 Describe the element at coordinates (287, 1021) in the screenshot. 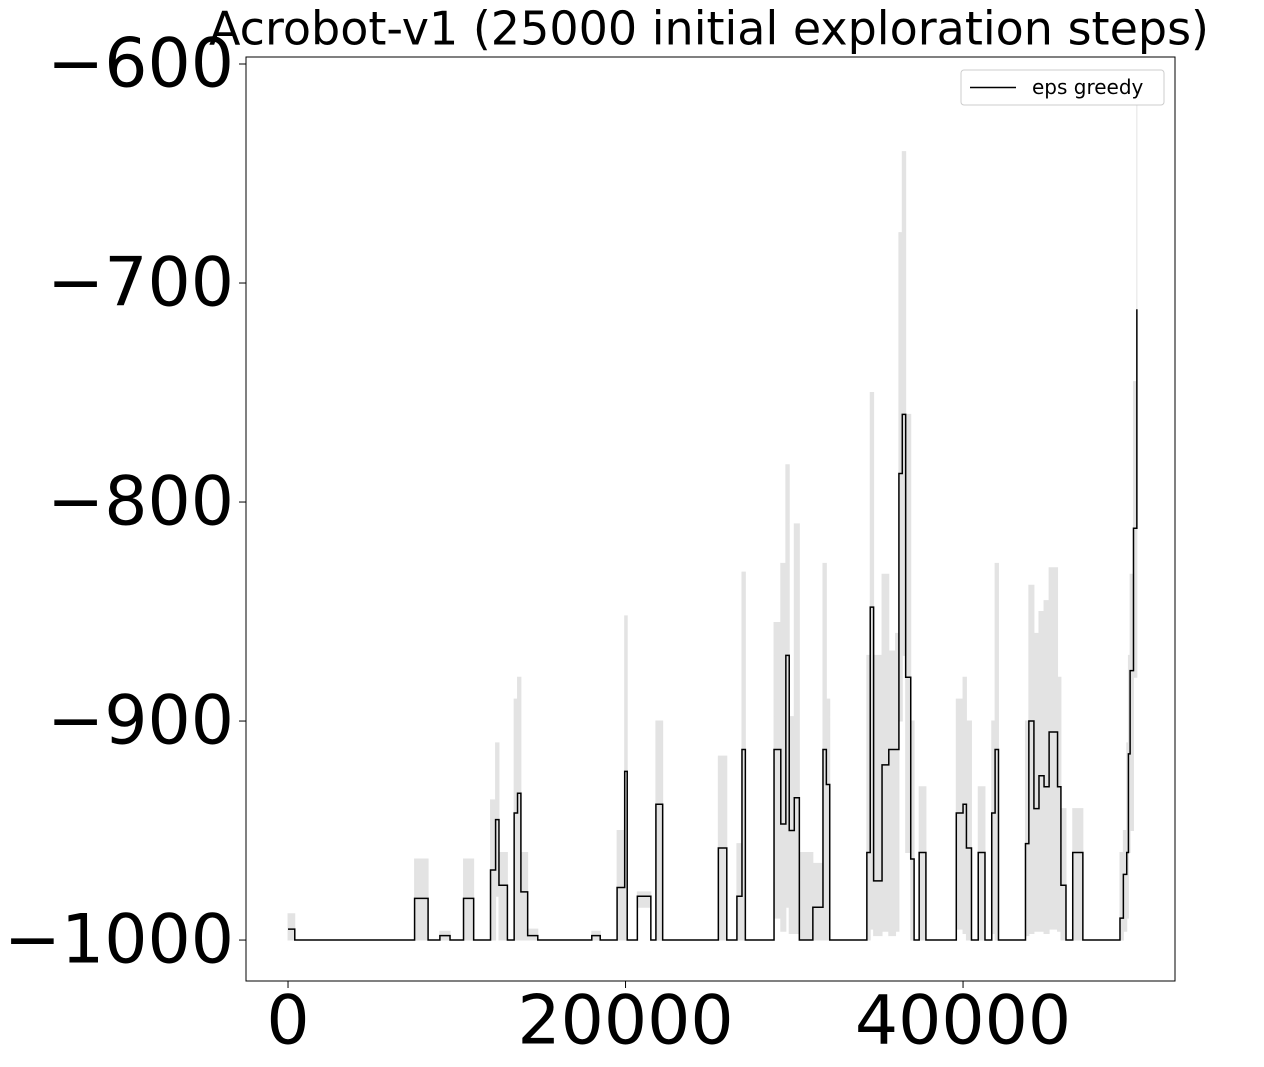

I see `x-tick-label: 0` at that location.